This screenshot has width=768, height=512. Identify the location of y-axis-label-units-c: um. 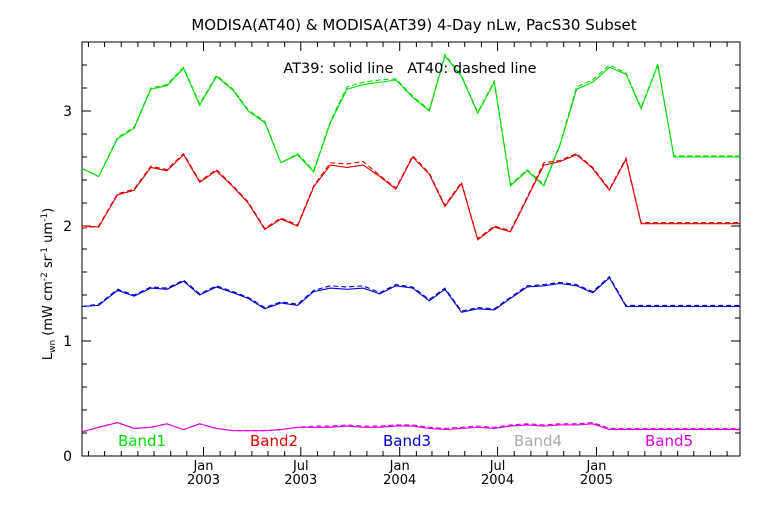
(48, 234).